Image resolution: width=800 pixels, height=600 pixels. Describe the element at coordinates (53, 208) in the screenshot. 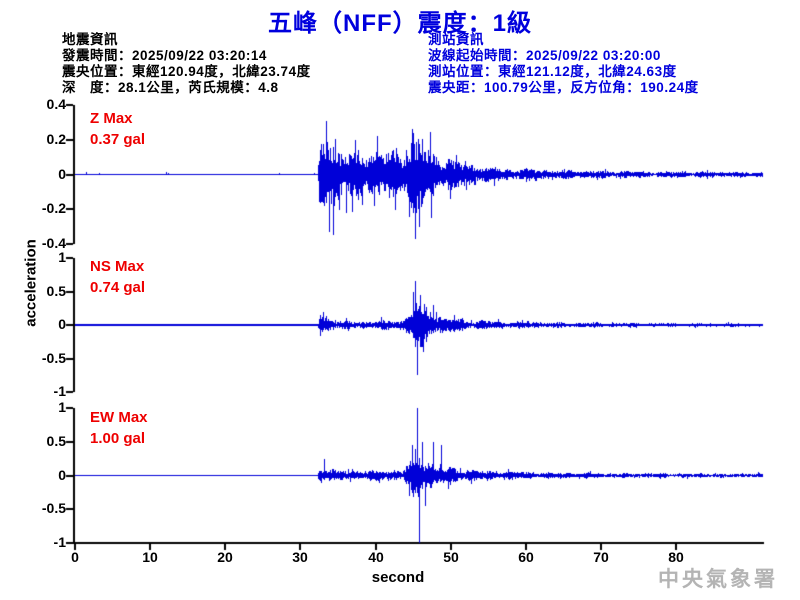

I see `y-tick-label: -0.2` at that location.